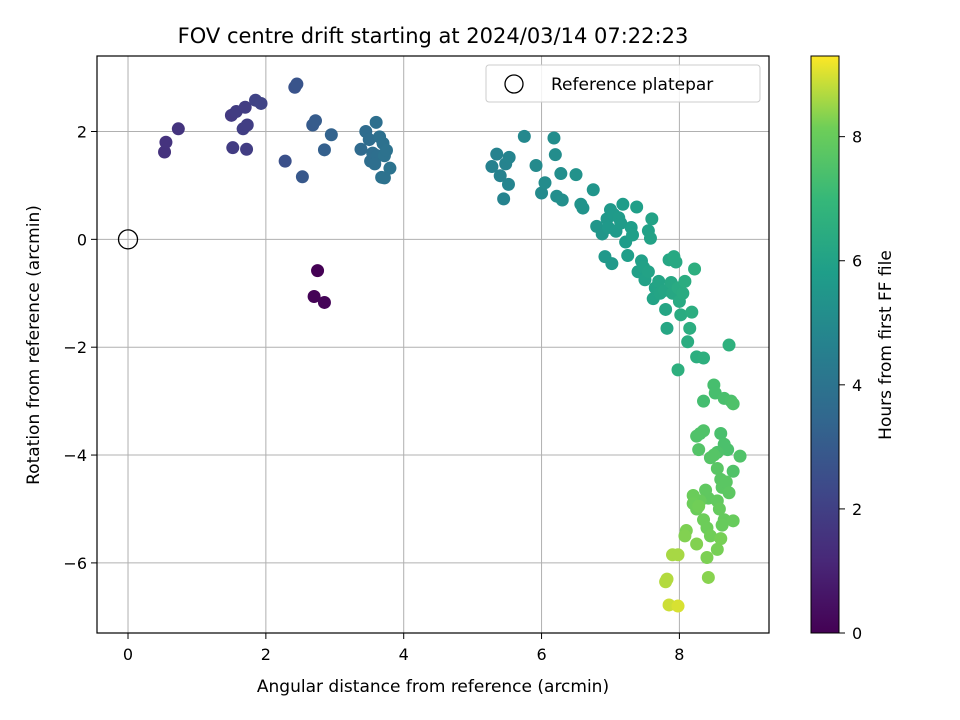 This screenshot has width=960, height=720. Describe the element at coordinates (632, 85) in the screenshot. I see `legend-label: Reference platepar` at that location.